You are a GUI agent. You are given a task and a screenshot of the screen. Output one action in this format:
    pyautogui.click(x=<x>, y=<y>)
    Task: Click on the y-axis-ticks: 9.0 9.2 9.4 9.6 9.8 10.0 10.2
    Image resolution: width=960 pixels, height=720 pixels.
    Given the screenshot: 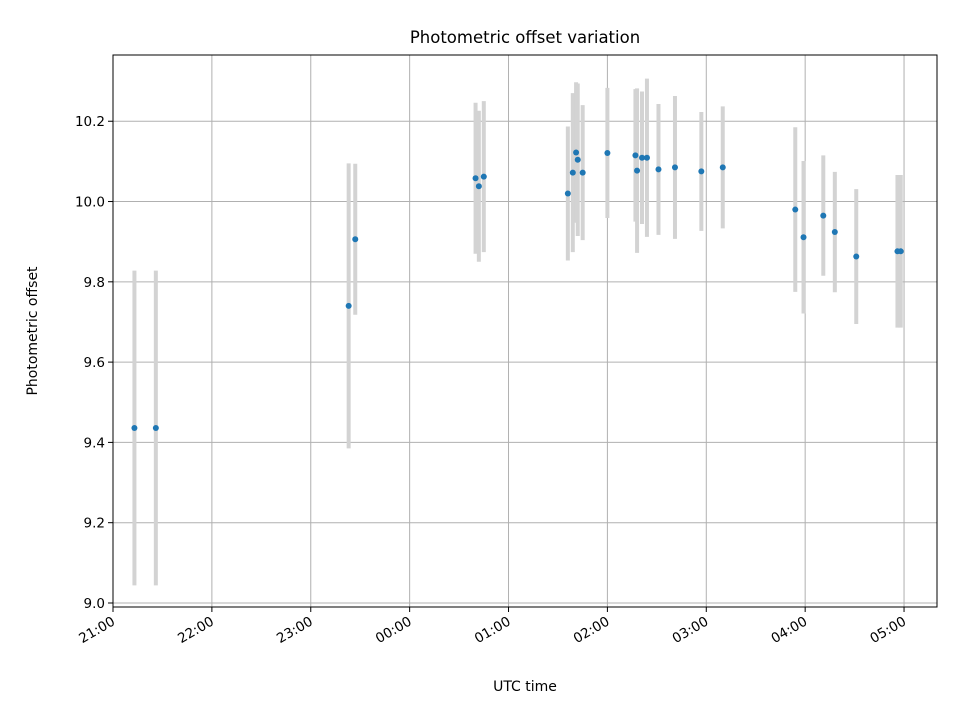 What is the action you would take?
    pyautogui.click(x=94, y=363)
    